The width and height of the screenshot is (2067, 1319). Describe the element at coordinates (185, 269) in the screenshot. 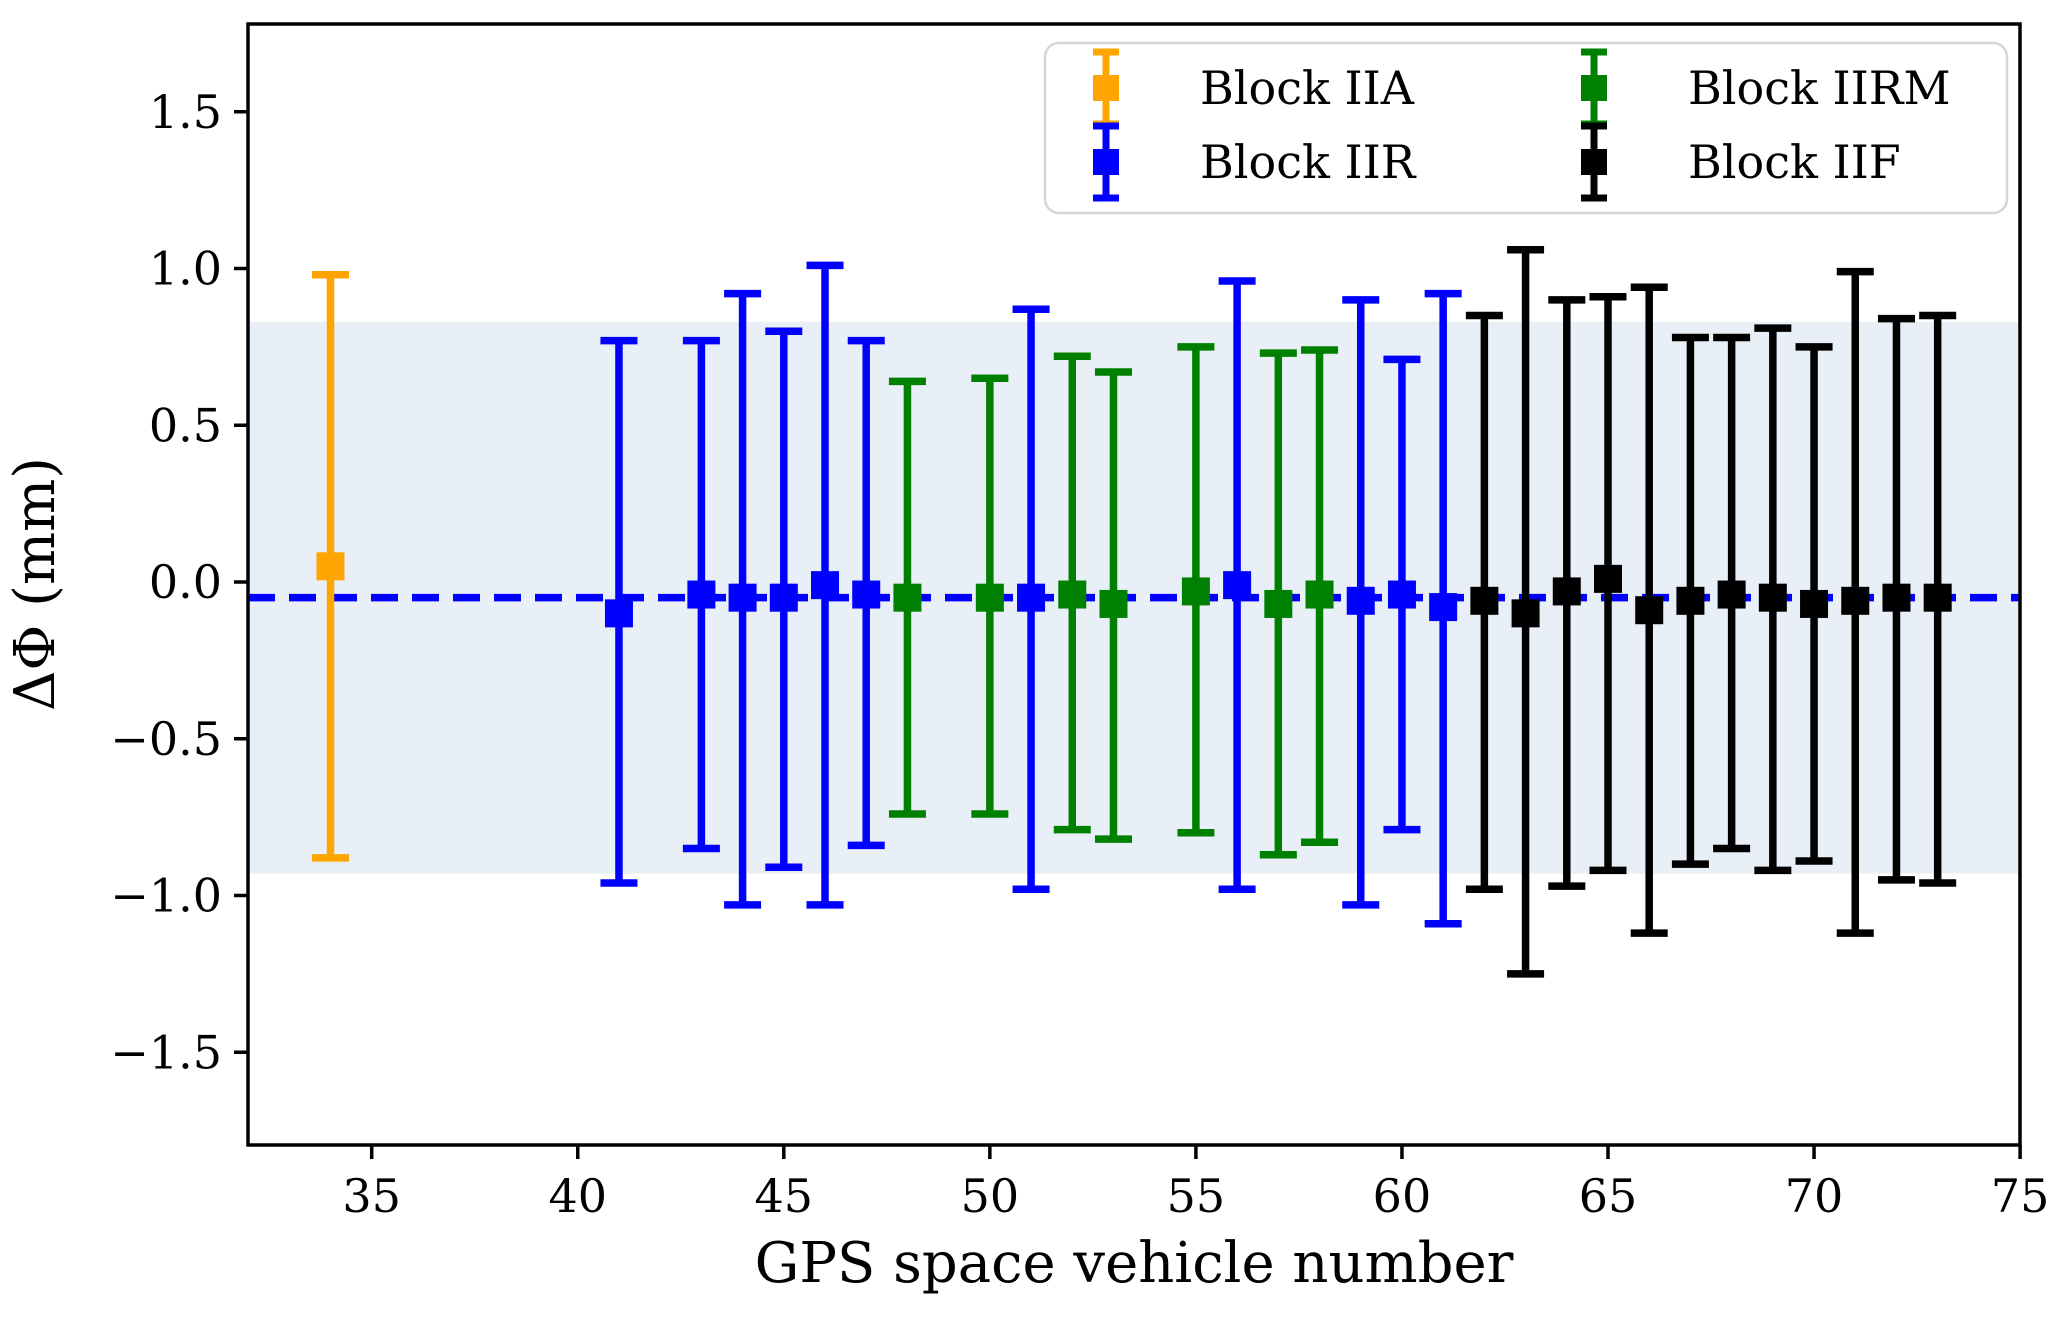

I see `y-tick-label-1.0: 1.0` at that location.